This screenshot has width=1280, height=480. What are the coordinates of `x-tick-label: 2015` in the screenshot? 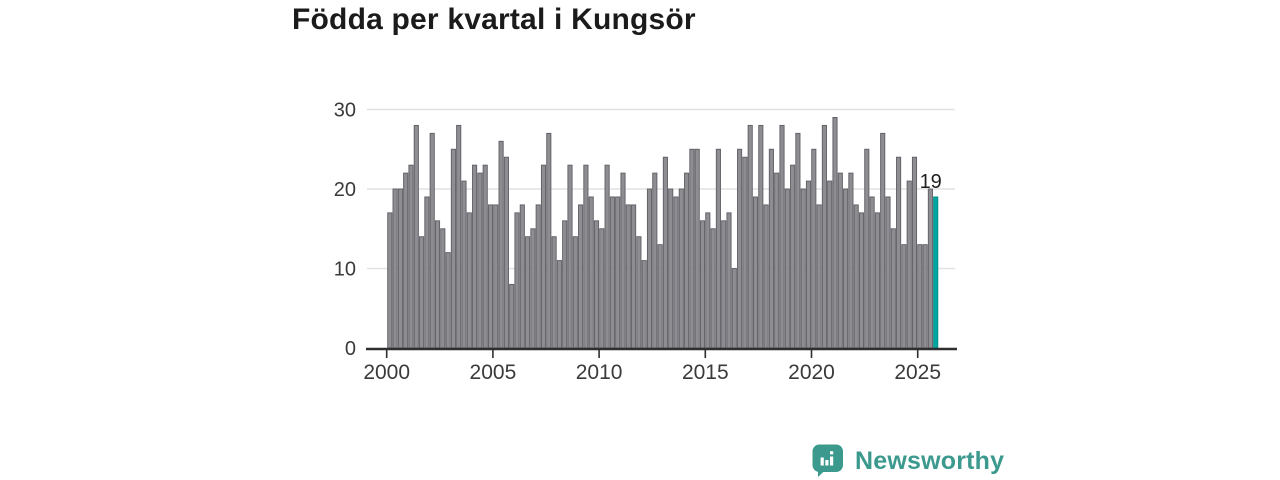 It's located at (705, 372).